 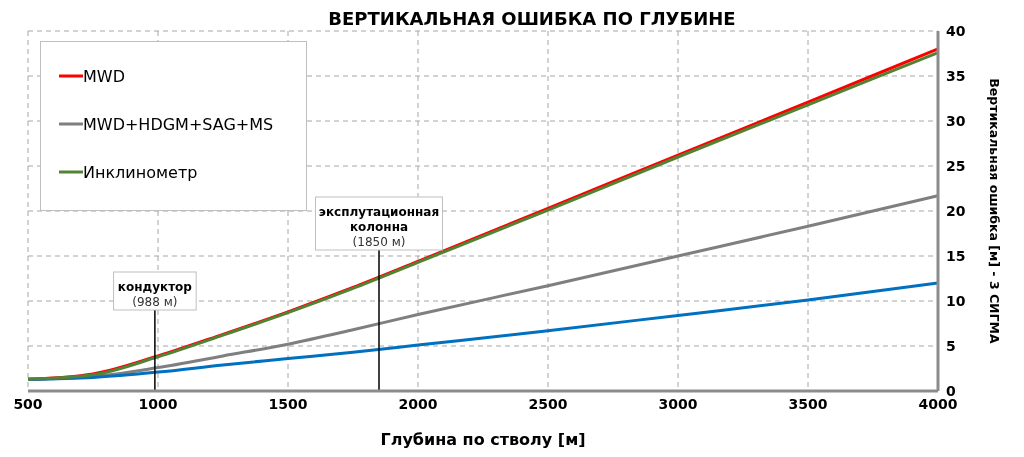 I want to click on legend-label: MWD, so click(x=104, y=76).